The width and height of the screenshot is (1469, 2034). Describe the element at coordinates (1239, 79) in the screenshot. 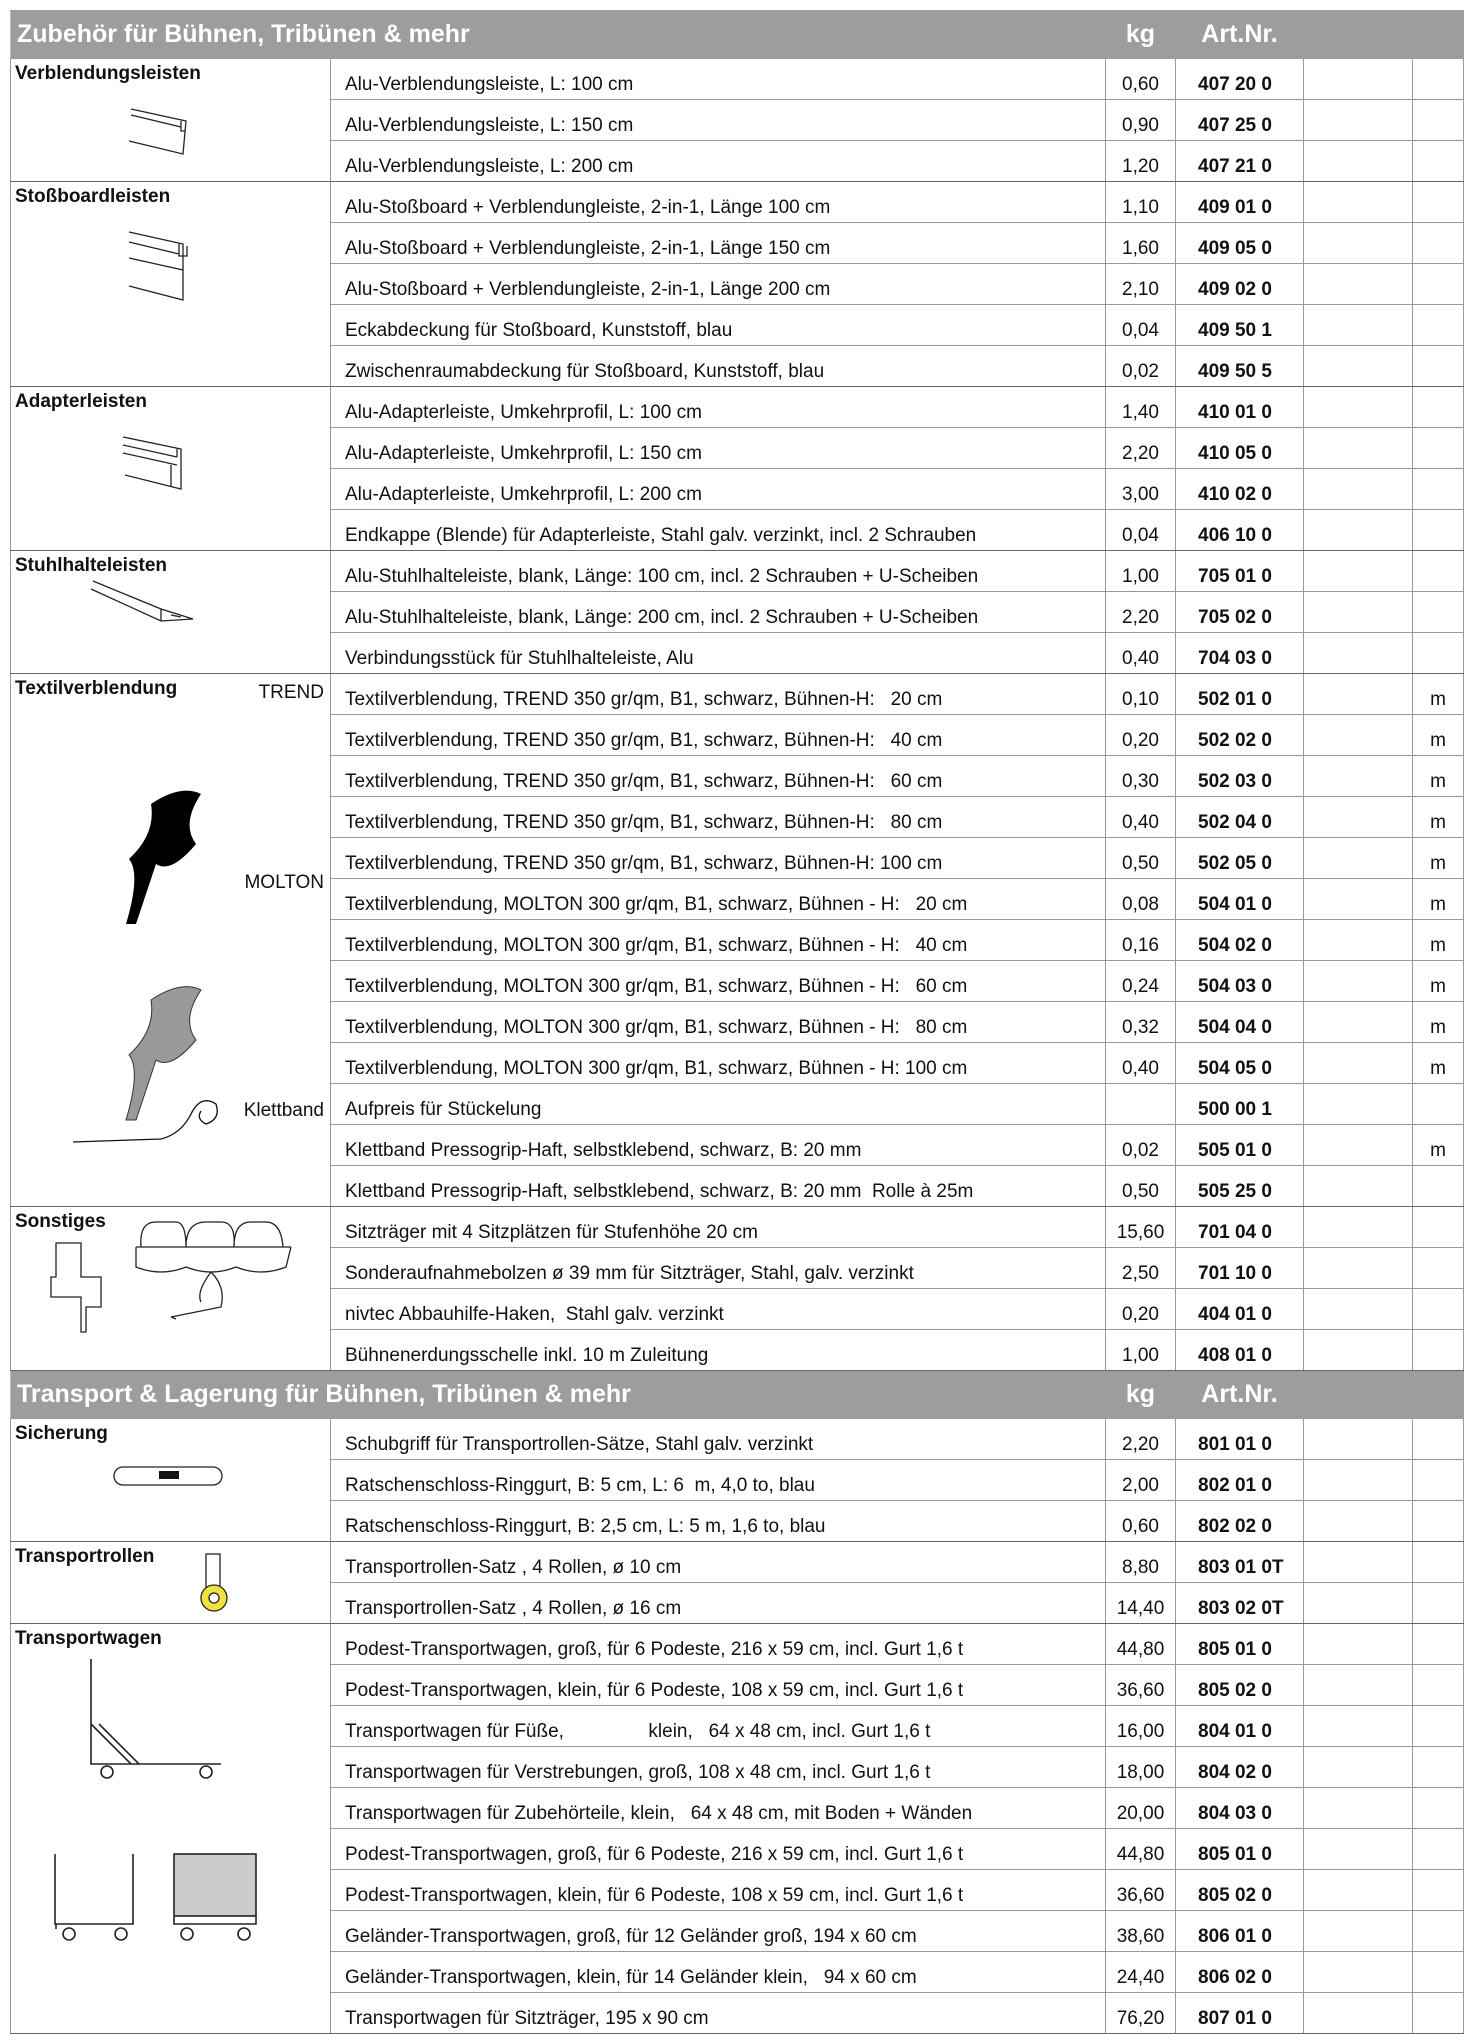

I see `item-art: 407 20 0` at that location.